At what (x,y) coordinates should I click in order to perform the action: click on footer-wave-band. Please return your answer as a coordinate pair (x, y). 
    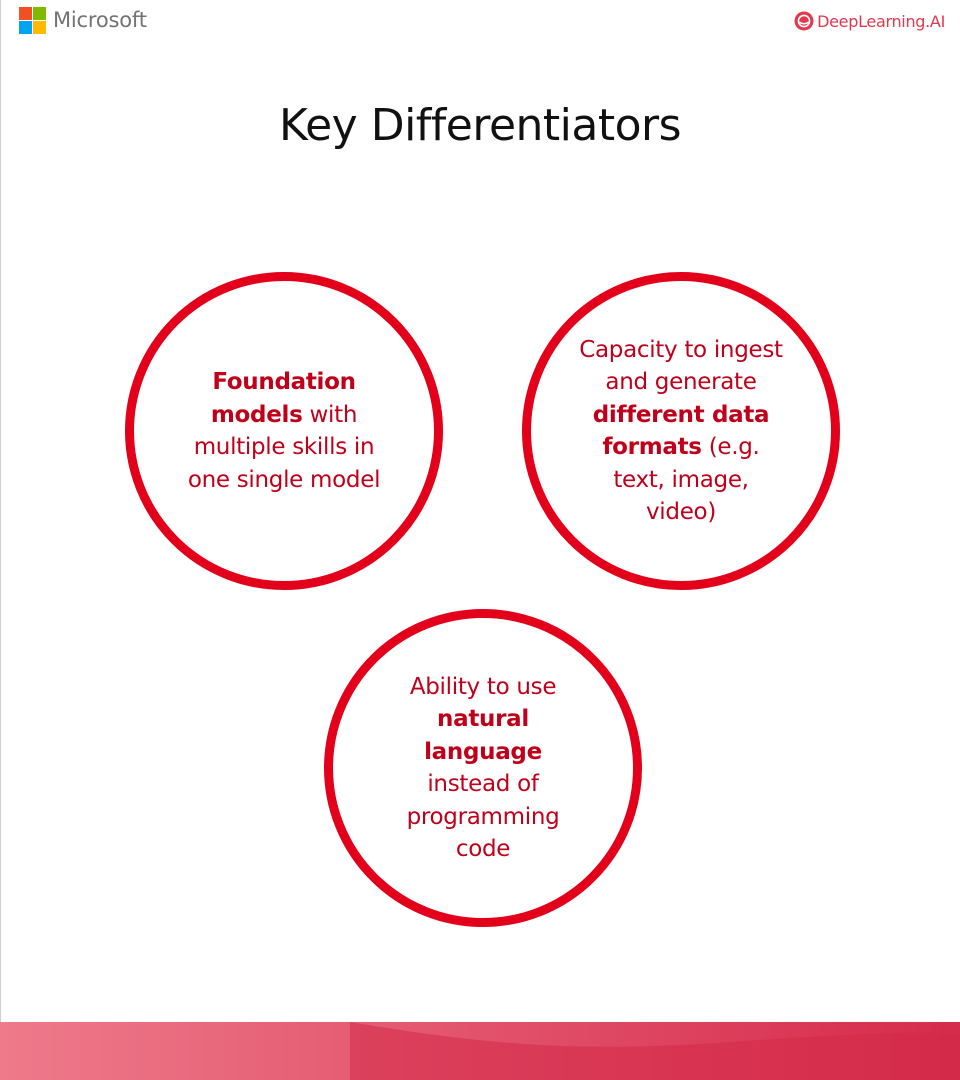
    Looking at the image, I should click on (480, 1051).